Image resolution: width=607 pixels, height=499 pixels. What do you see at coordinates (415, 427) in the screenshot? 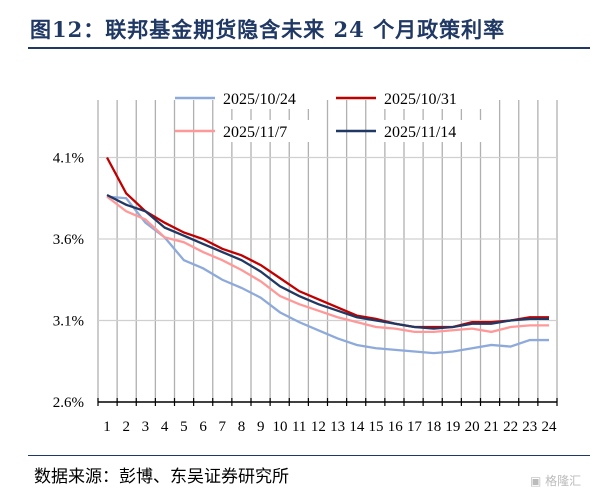
I see `x-tick-label: 17` at bounding box center [415, 427].